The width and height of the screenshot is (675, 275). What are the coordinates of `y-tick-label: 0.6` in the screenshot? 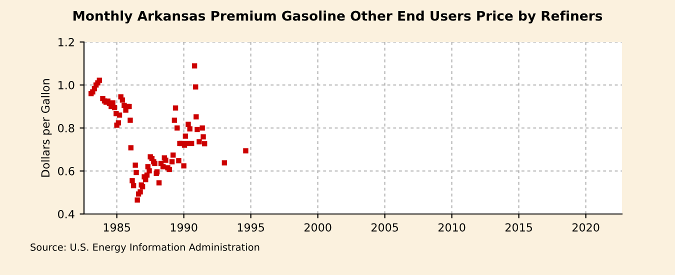 It's located at (66, 171).